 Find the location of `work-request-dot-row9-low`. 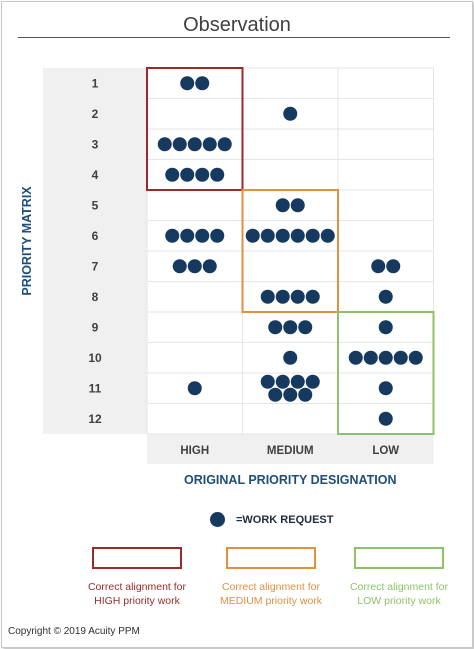

work-request-dot-row9-low is located at coordinates (385, 327).